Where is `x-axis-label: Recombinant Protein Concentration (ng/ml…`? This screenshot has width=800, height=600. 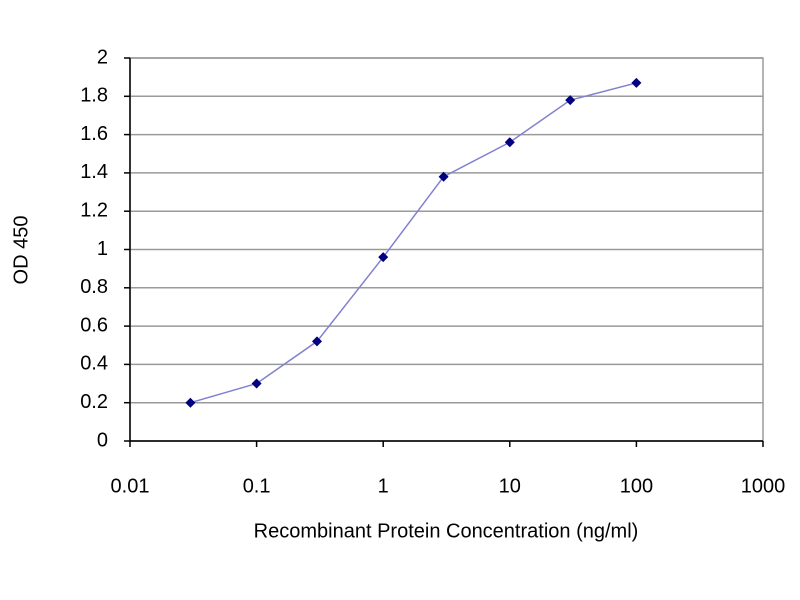
x-axis-label: Recombinant Protein Concentration (ng/ml… is located at coordinates (446, 531).